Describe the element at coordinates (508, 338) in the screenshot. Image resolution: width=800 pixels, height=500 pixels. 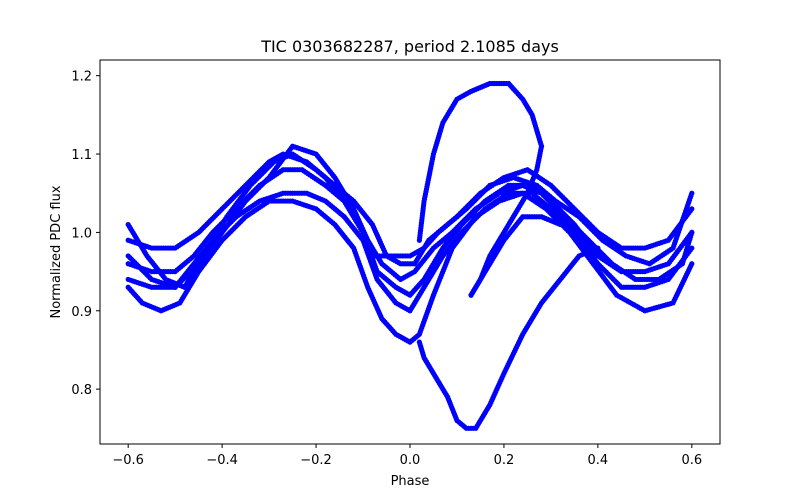
I see `series-flare-low` at that location.